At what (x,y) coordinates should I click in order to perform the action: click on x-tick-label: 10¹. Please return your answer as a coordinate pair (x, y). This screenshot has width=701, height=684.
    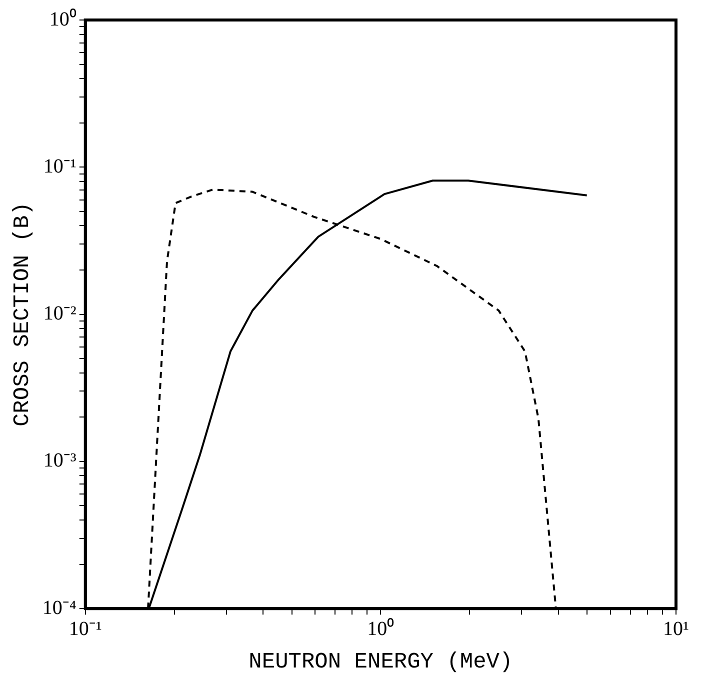
    Looking at the image, I should click on (676, 629).